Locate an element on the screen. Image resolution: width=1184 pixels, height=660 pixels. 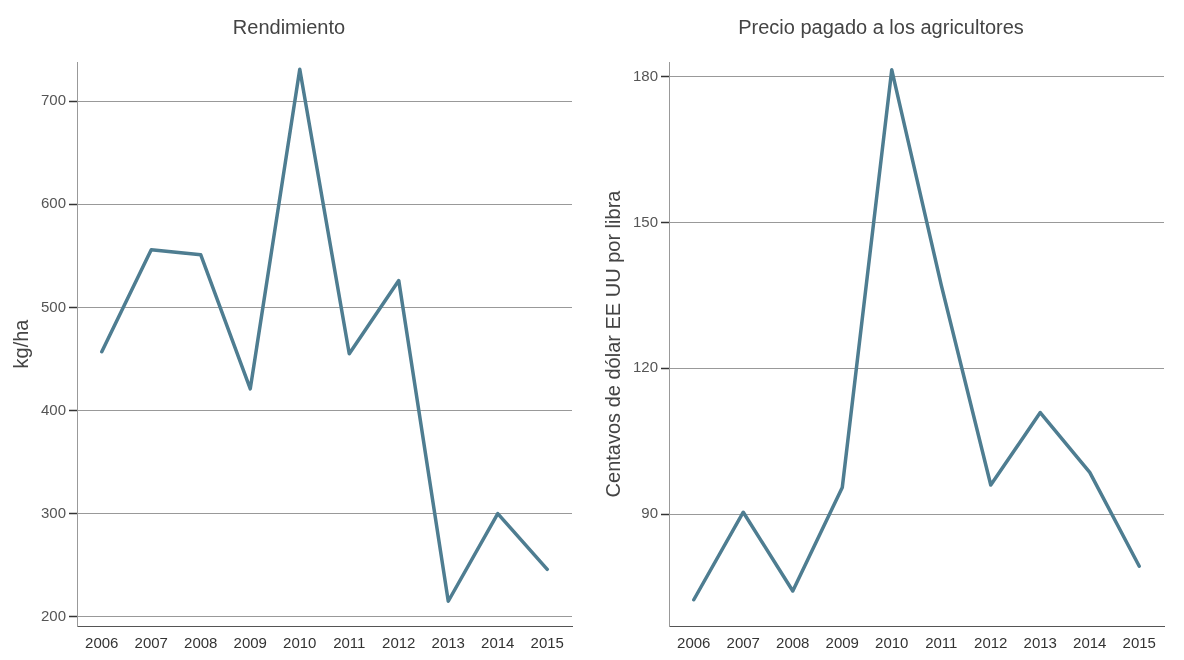
y-tick-label: 500 is located at coordinates (54, 306).